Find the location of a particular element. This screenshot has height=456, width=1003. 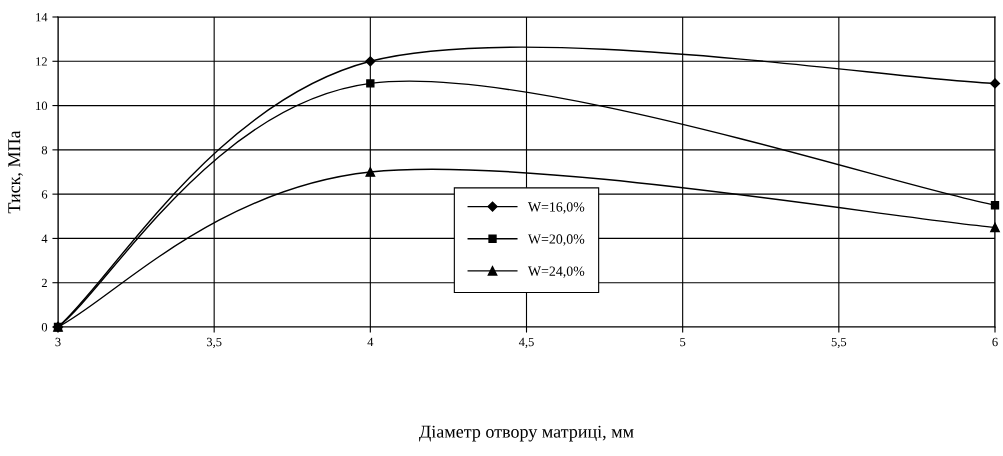

x-tick-label: 5,5 is located at coordinates (839, 343).